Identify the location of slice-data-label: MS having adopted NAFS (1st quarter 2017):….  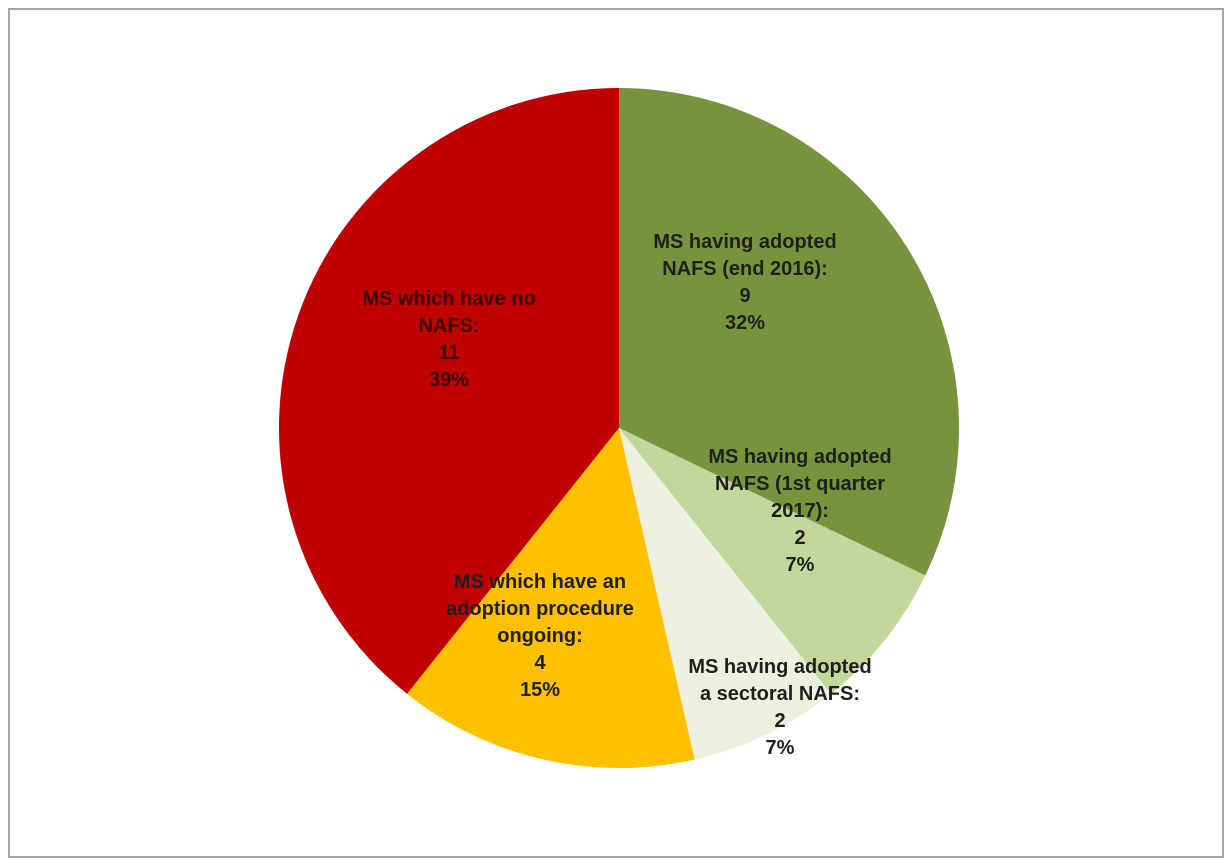
(799, 511).